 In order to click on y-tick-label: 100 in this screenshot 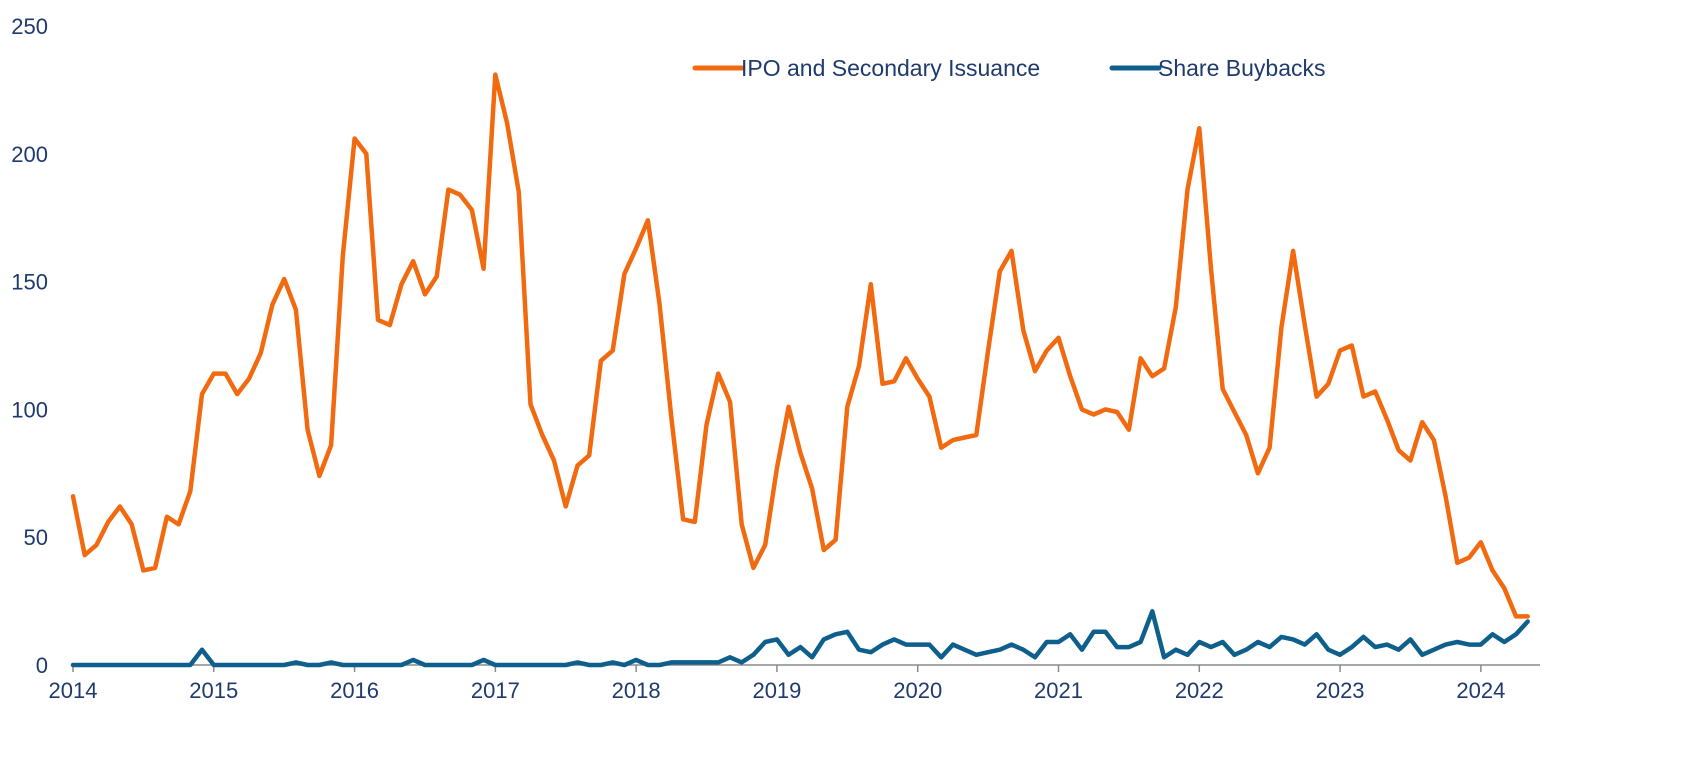, I will do `click(29, 409)`.